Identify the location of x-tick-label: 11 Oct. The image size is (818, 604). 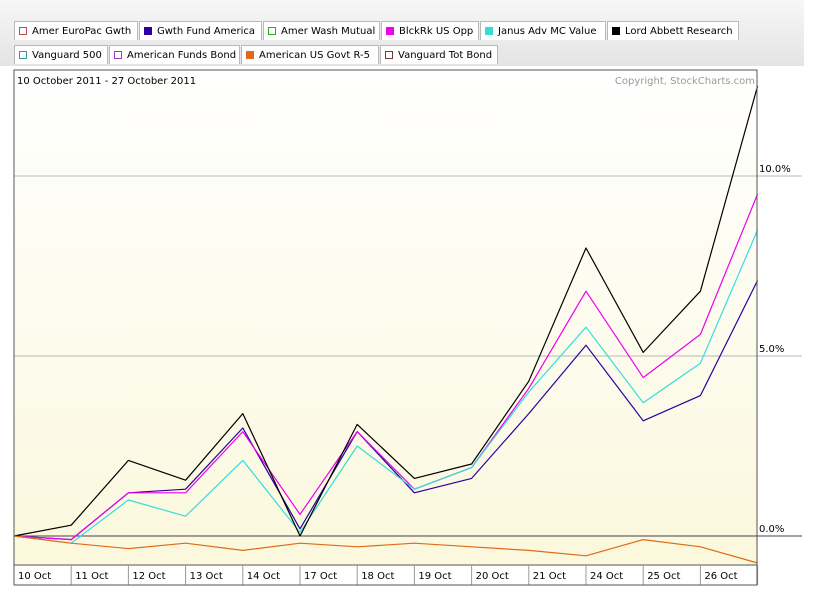
(91, 576).